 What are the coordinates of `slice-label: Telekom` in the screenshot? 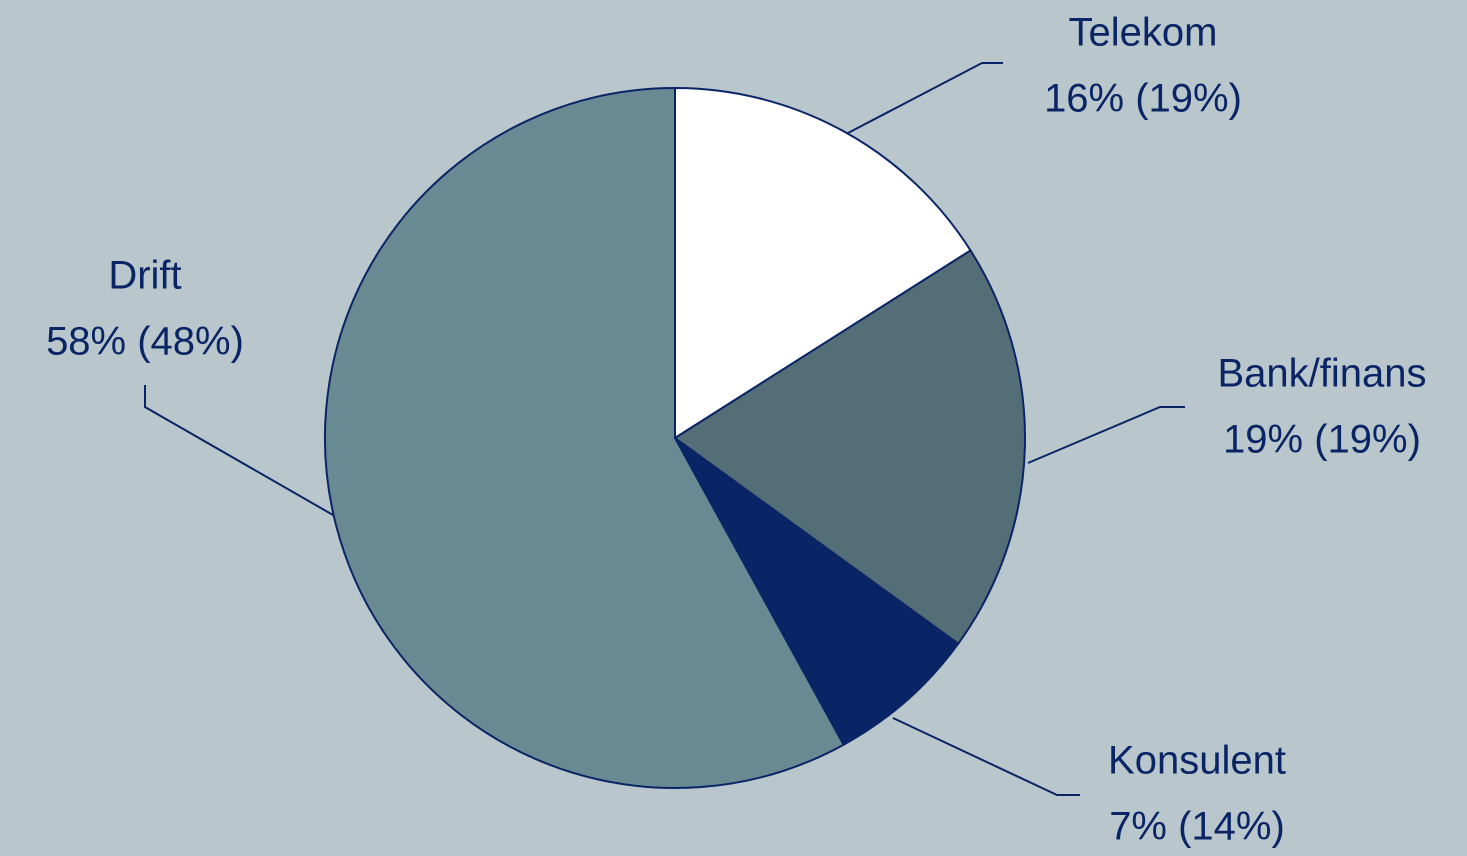 It's located at (1143, 33).